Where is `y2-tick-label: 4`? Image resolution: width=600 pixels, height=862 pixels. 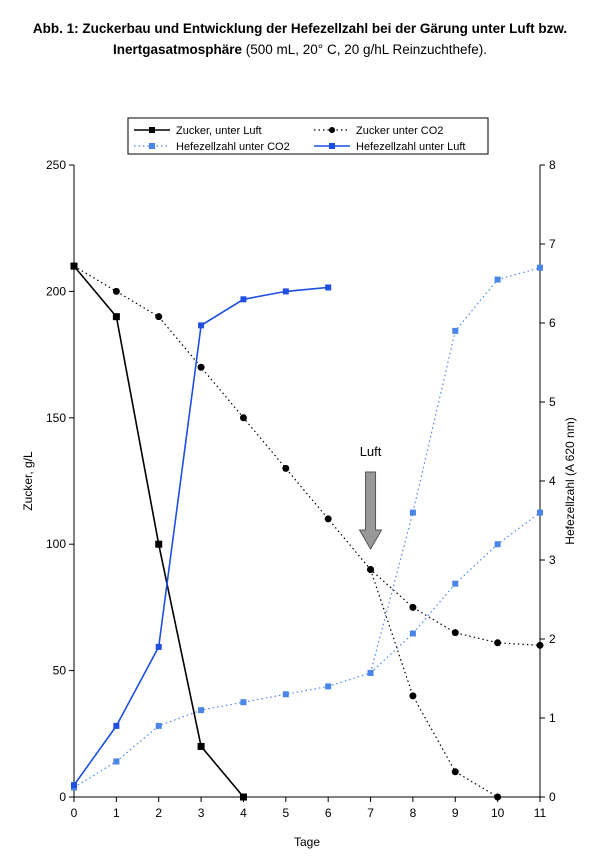
y2-tick-label: 4 is located at coordinates (552, 481).